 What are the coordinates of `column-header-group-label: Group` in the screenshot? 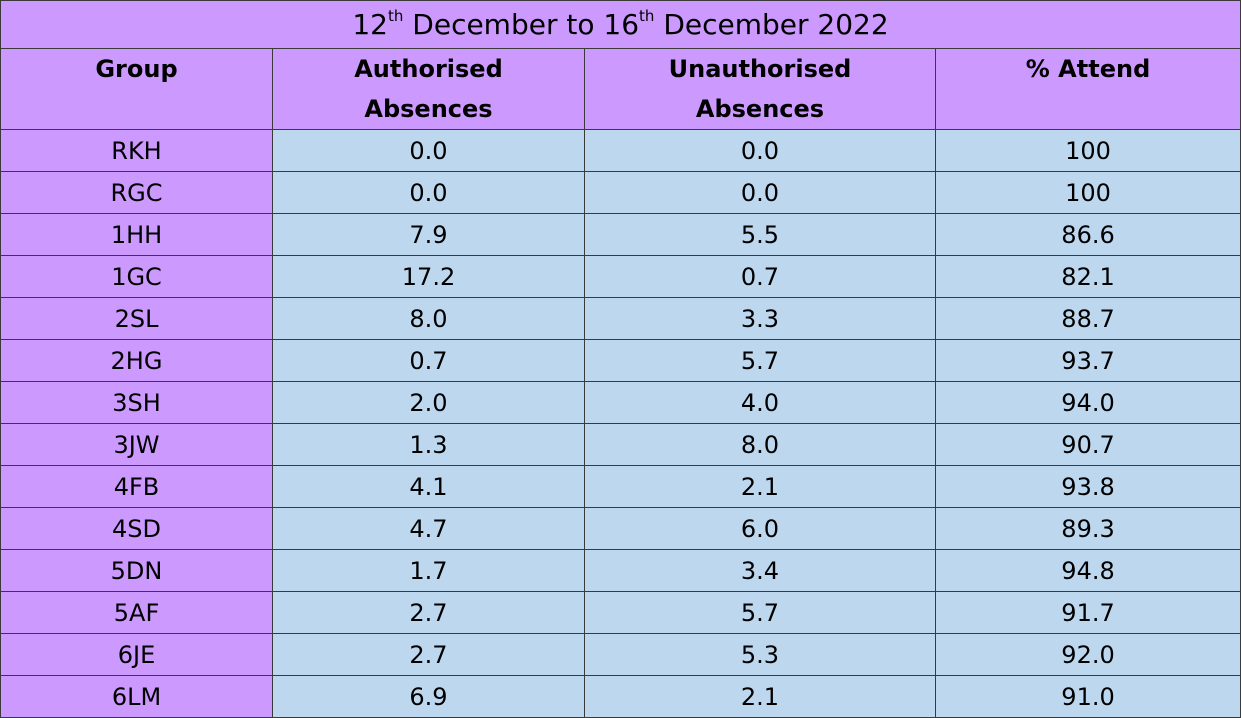 It's located at (136, 69).